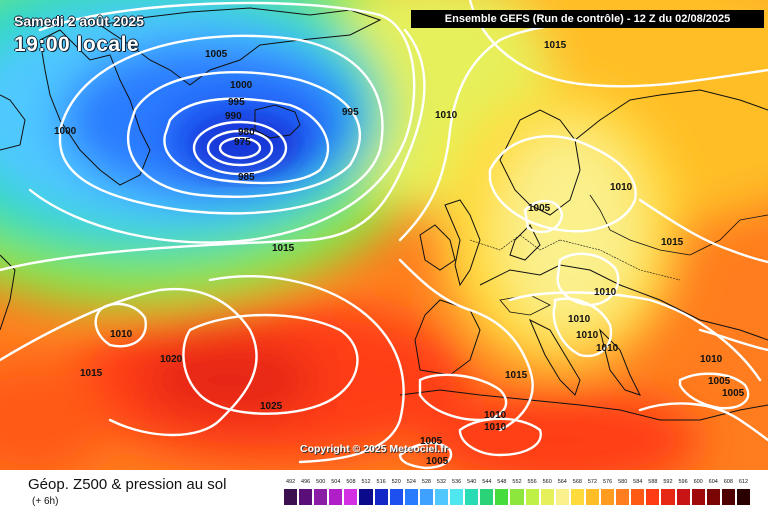  What do you see at coordinates (592, 482) in the screenshot?
I see `colorbar-label: 572` at bounding box center [592, 482].